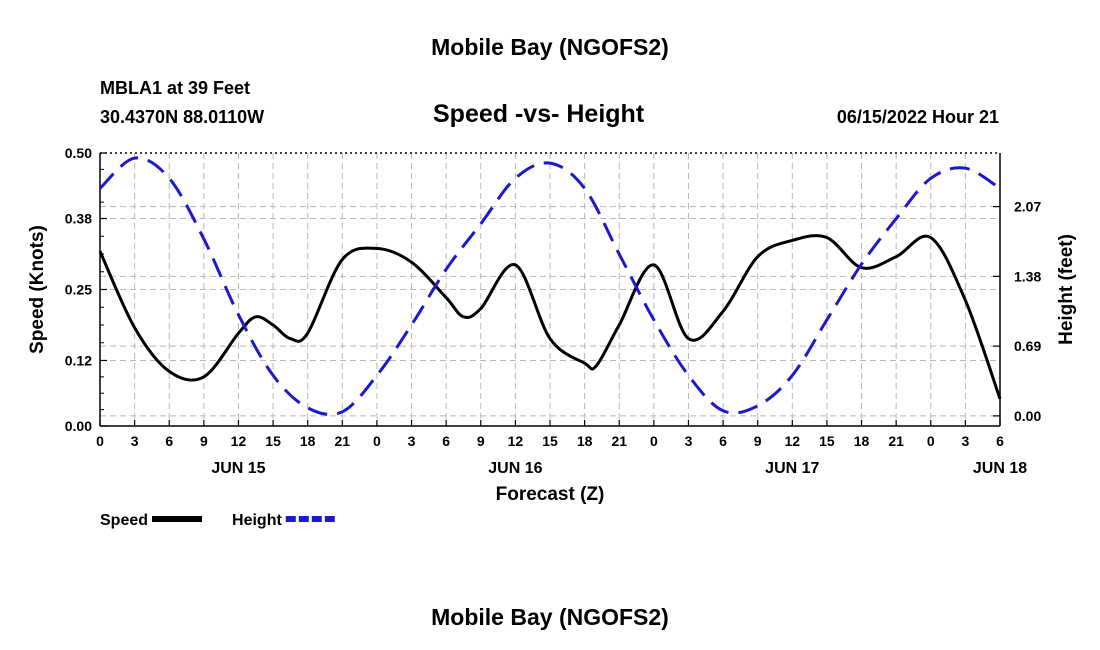 Image resolution: width=1100 pixels, height=650 pixels. I want to click on date-label: JUN 18, so click(1000, 468).